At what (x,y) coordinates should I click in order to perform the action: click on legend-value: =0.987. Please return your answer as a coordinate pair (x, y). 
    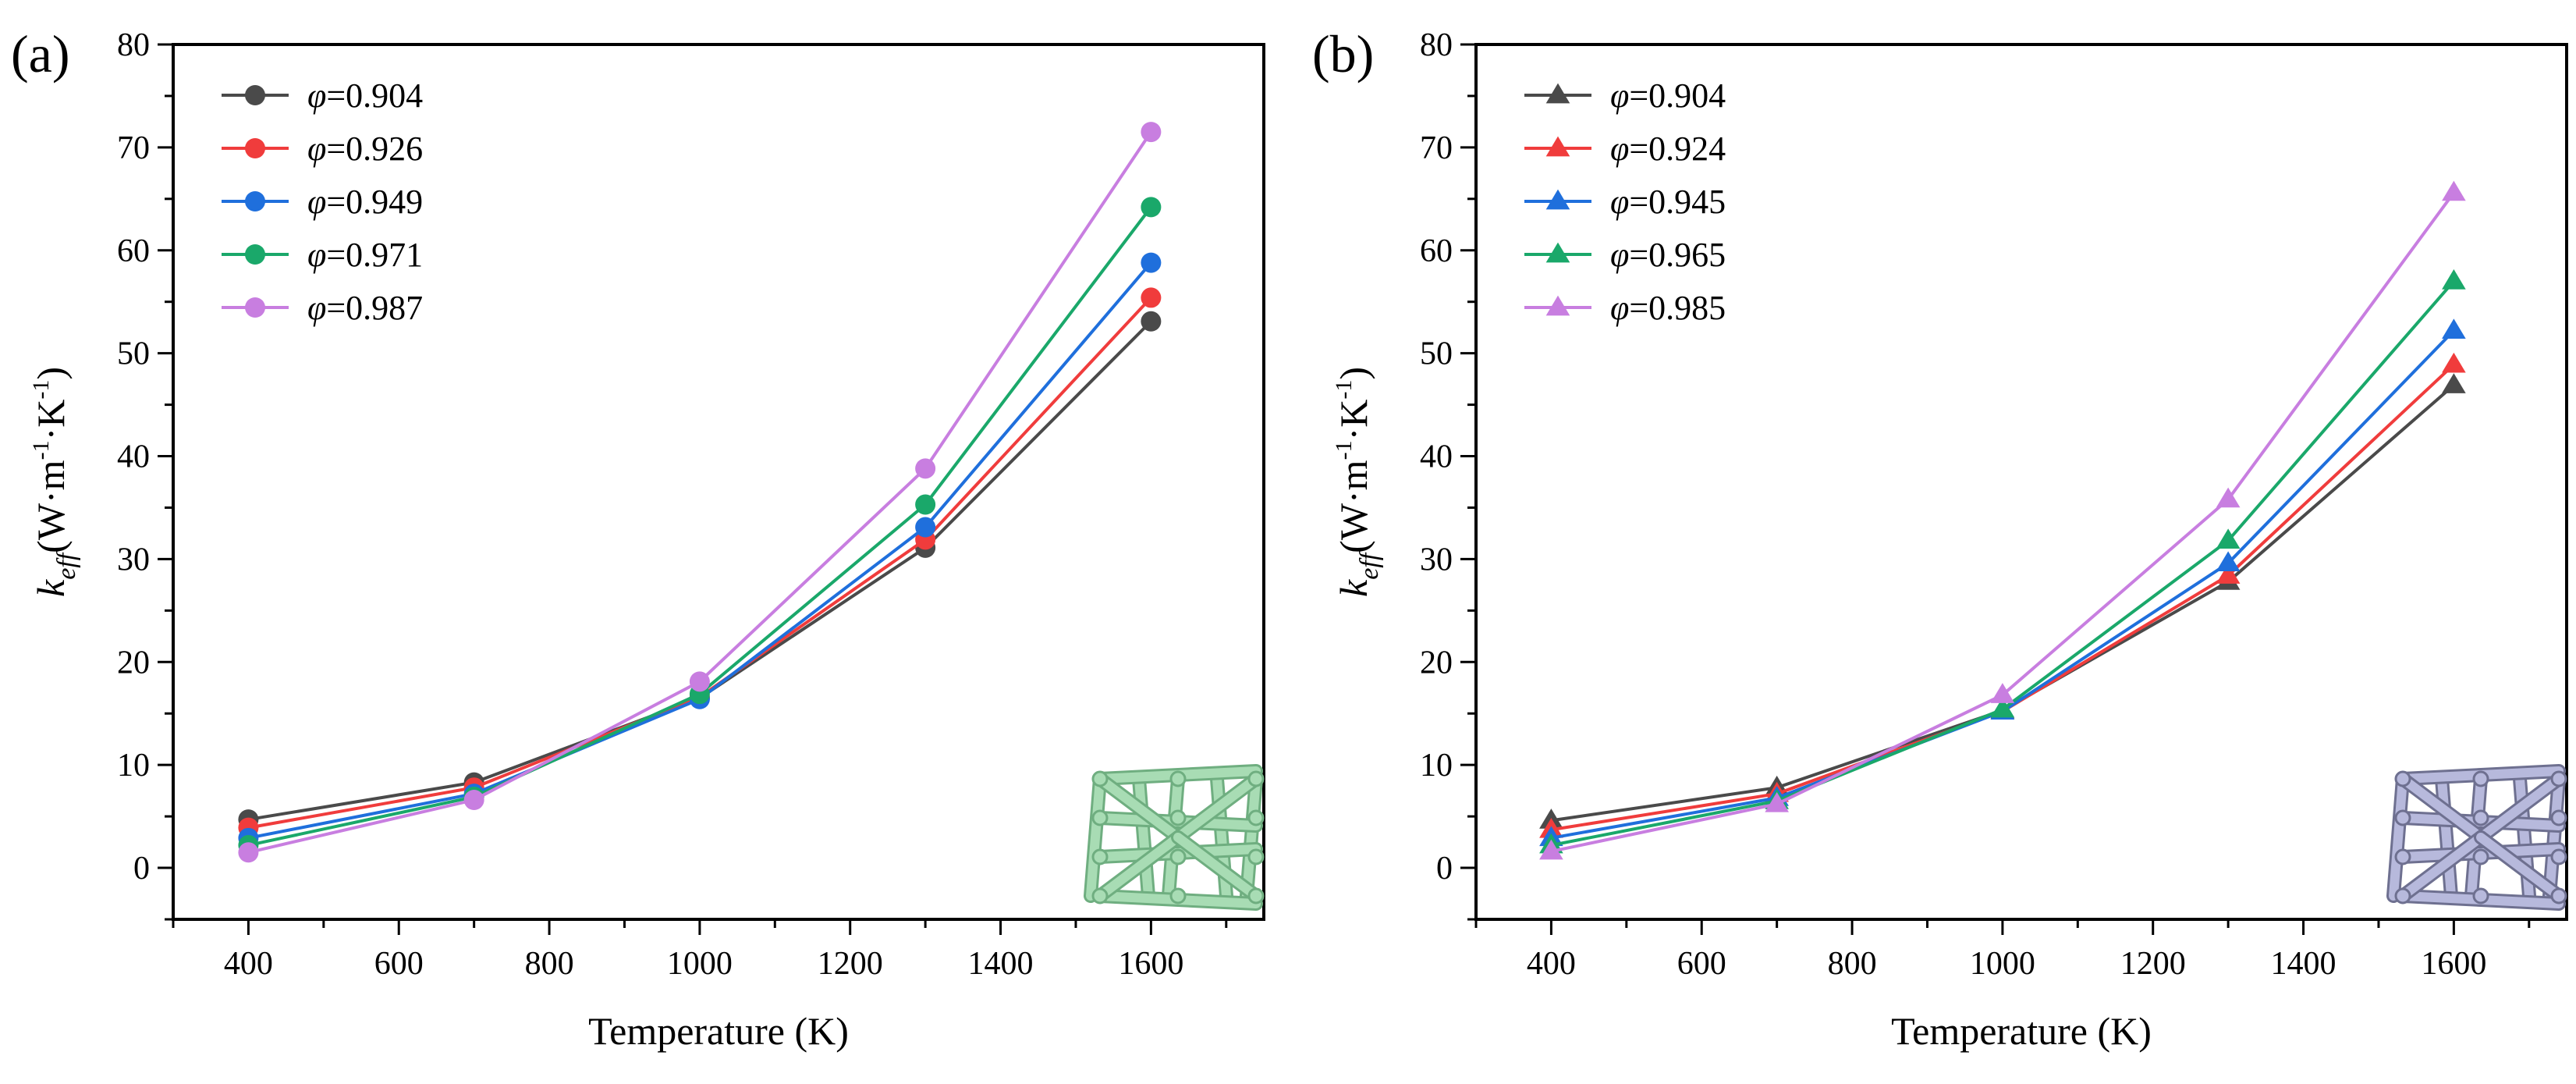
    Looking at the image, I should click on (374, 308).